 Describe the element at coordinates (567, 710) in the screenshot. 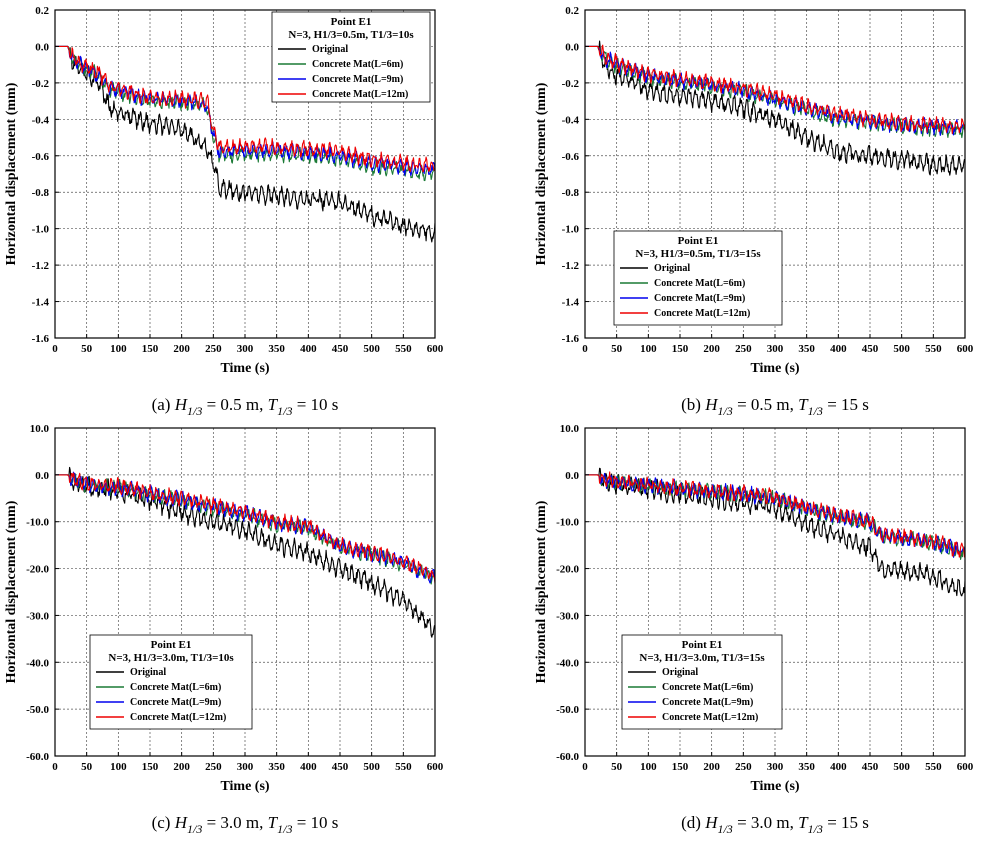

I see `y-tick-label: -50.0` at that location.